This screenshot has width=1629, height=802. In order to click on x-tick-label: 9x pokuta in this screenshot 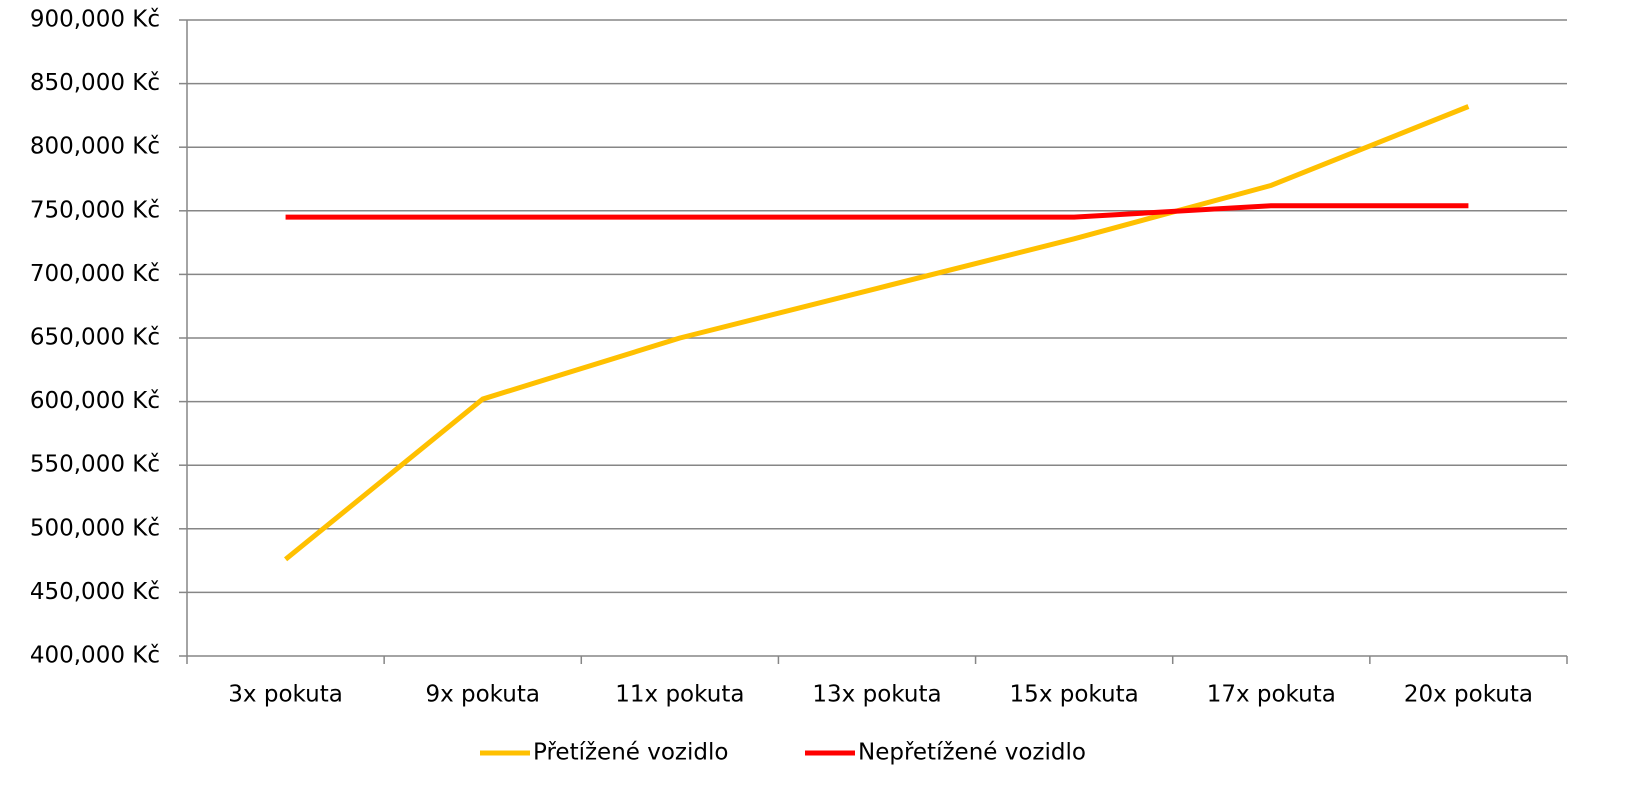, I will do `click(482, 695)`.